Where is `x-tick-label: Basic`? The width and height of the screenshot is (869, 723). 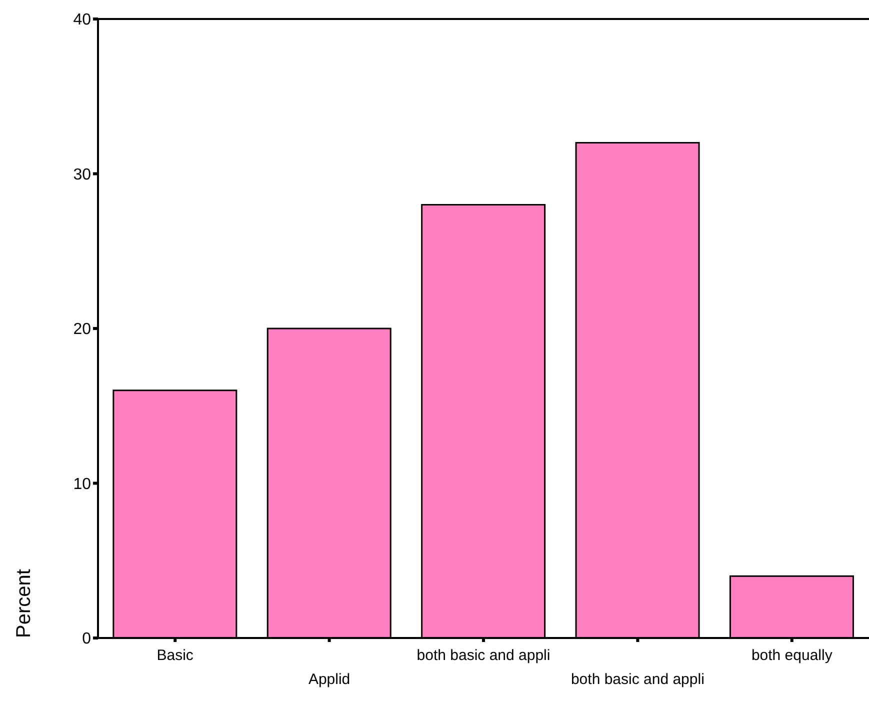
x-tick-label: Basic is located at coordinates (175, 655).